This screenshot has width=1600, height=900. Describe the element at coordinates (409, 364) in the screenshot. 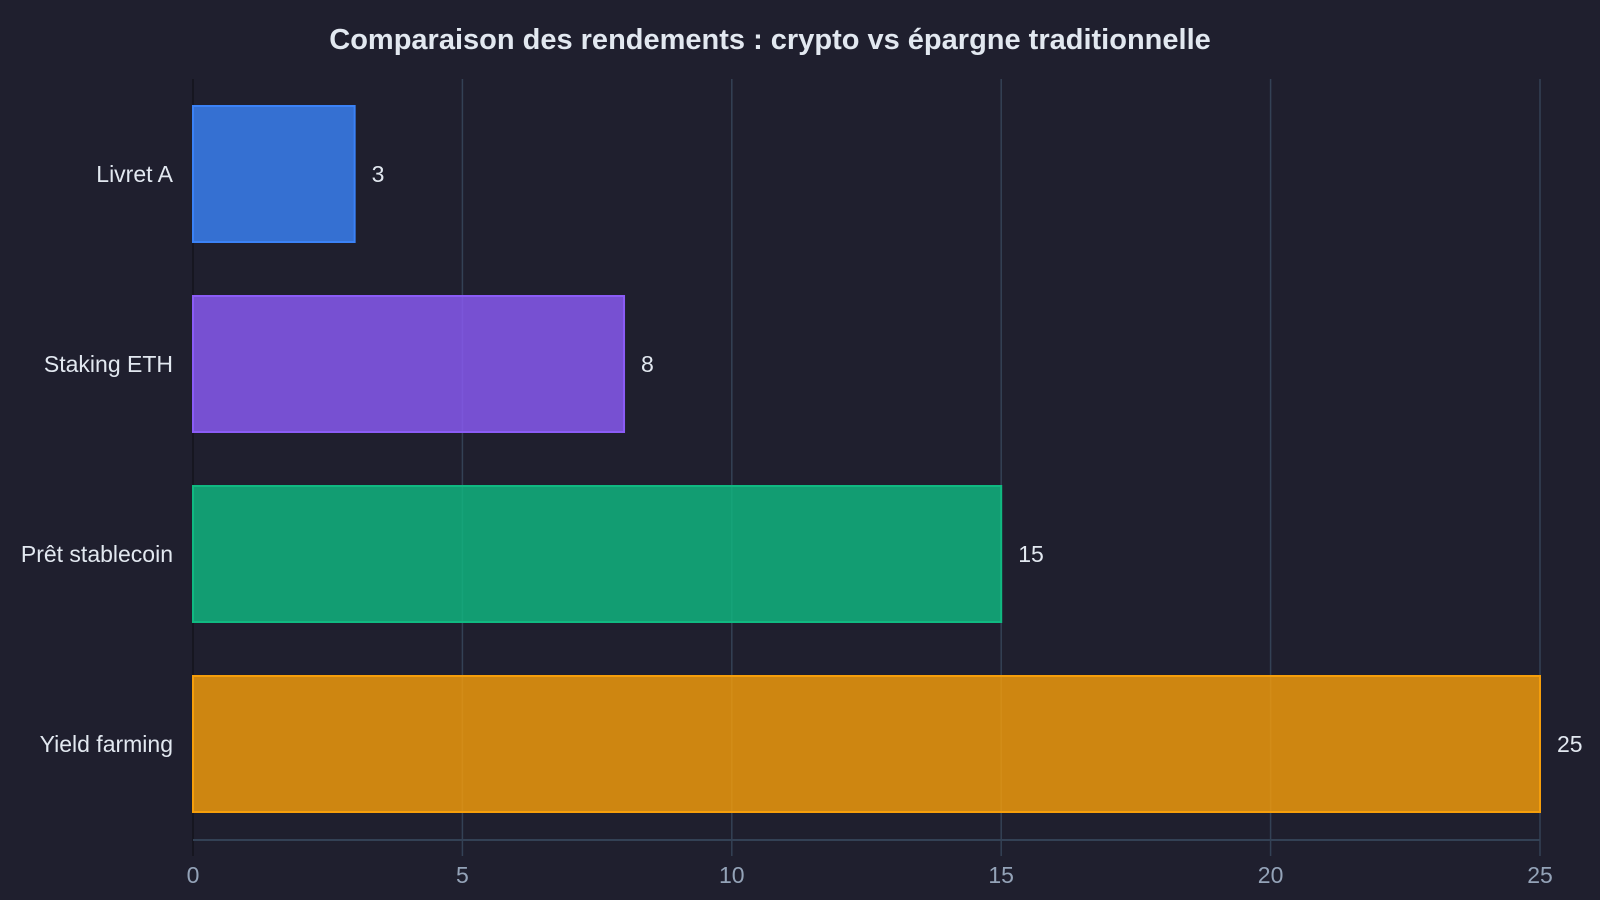

I see `bar-staking-eth` at that location.